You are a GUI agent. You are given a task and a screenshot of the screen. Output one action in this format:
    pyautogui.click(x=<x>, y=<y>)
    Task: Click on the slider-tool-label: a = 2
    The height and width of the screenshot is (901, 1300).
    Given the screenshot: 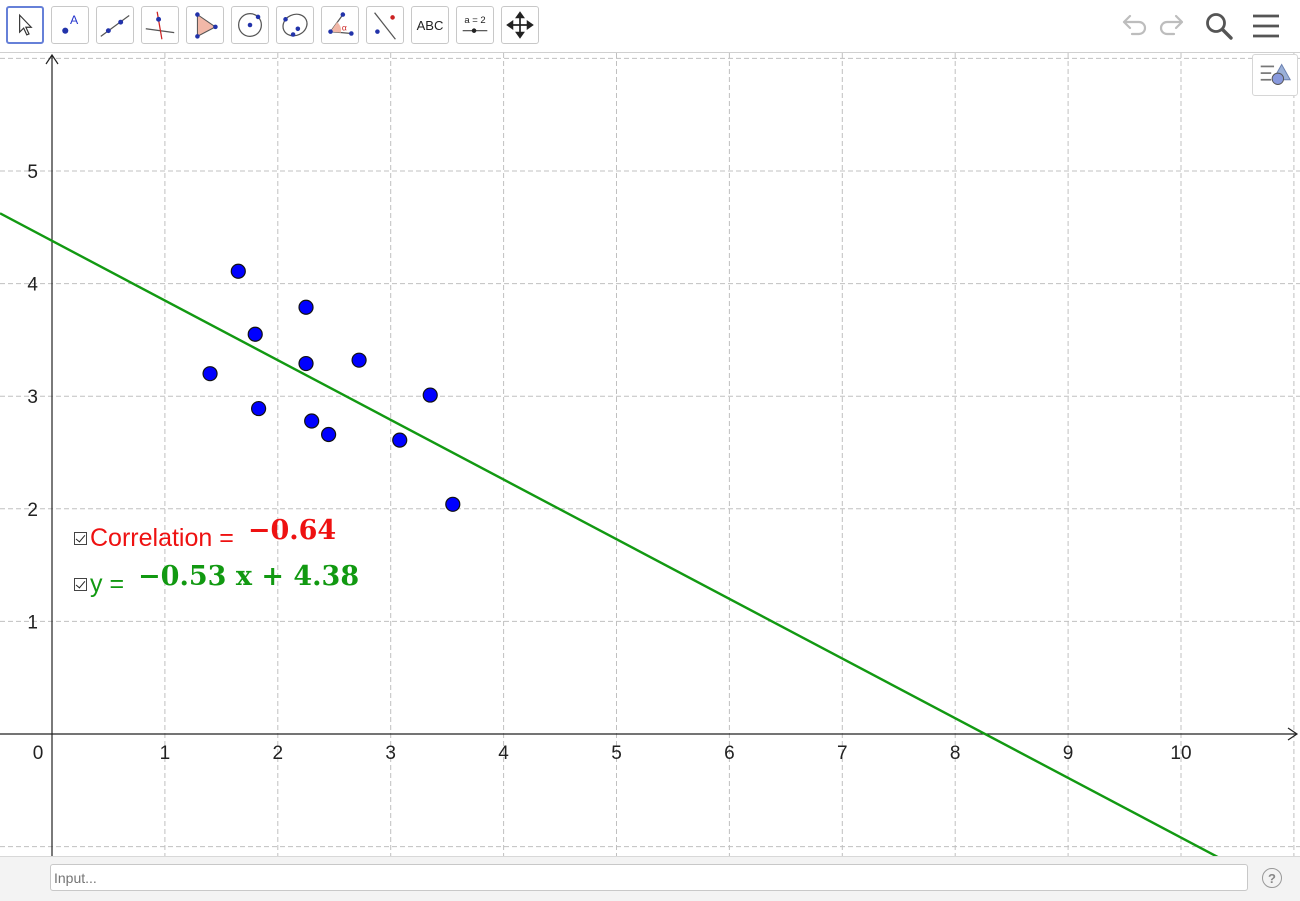 What is the action you would take?
    pyautogui.click(x=474, y=20)
    